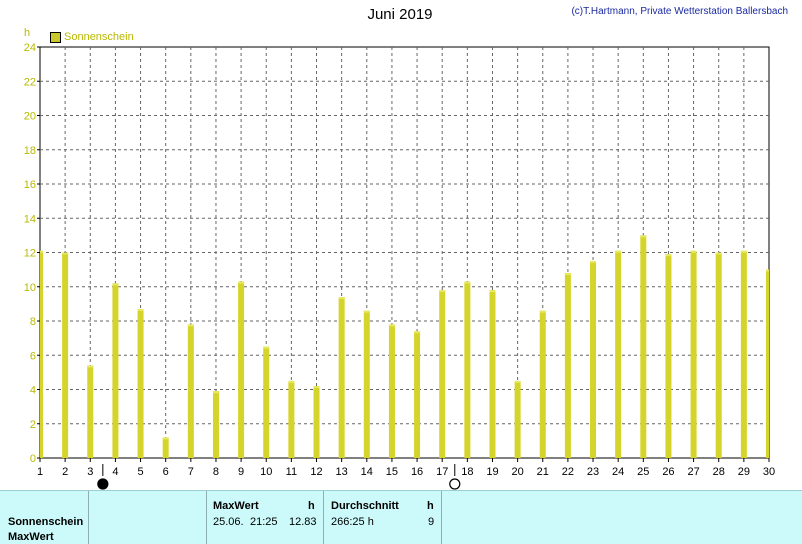  What do you see at coordinates (744, 472) in the screenshot?
I see `x-tick-label: 29` at bounding box center [744, 472].